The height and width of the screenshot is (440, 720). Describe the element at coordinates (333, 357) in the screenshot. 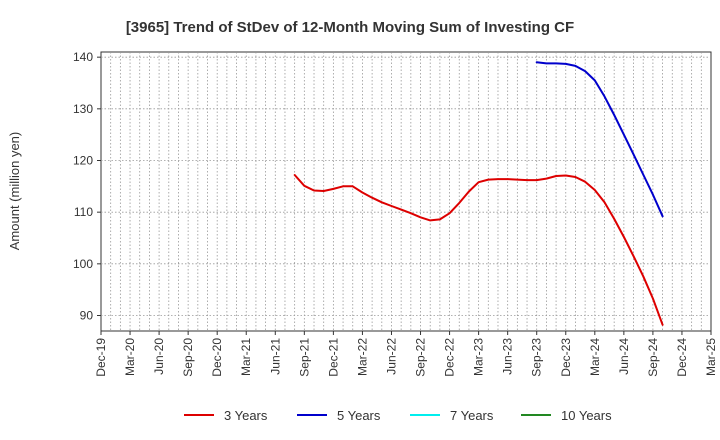

I see `x-tick-label: Dec-21` at that location.